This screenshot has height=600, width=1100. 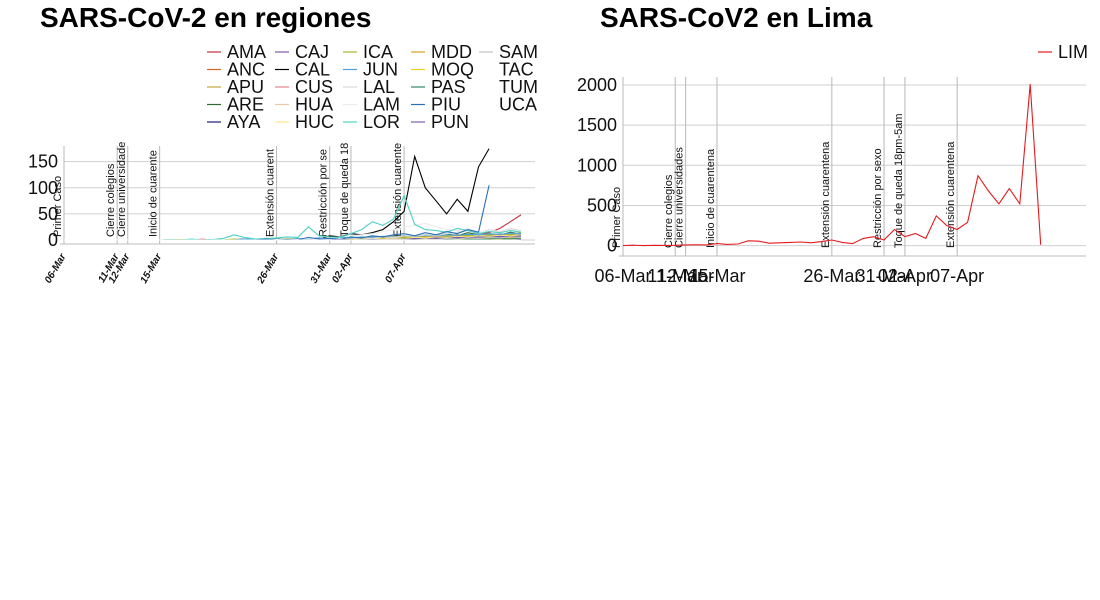 What do you see at coordinates (597, 85) in the screenshot?
I see `y-tick-label: 2000` at bounding box center [597, 85].